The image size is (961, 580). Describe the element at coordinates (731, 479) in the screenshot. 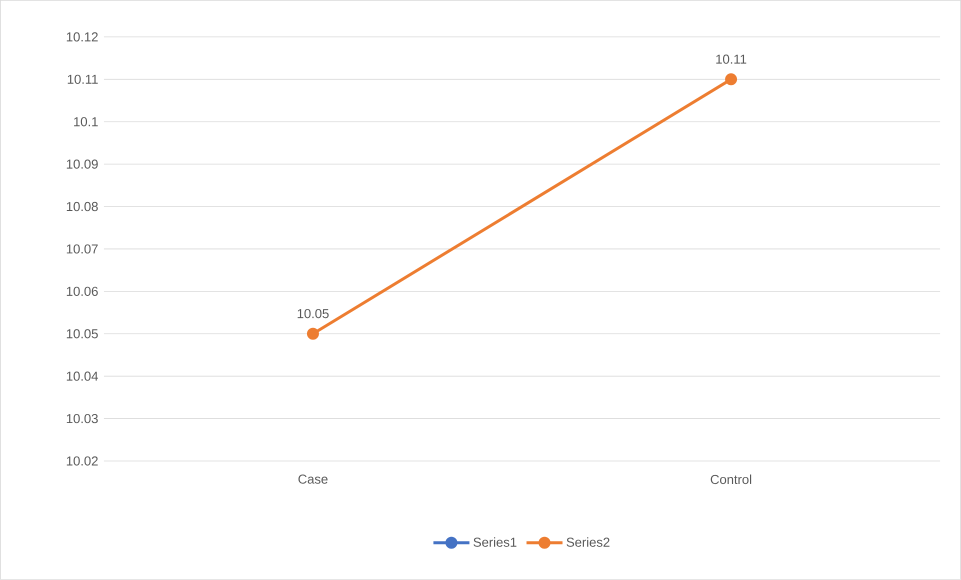

I see `x-tick-label: Control` at that location.